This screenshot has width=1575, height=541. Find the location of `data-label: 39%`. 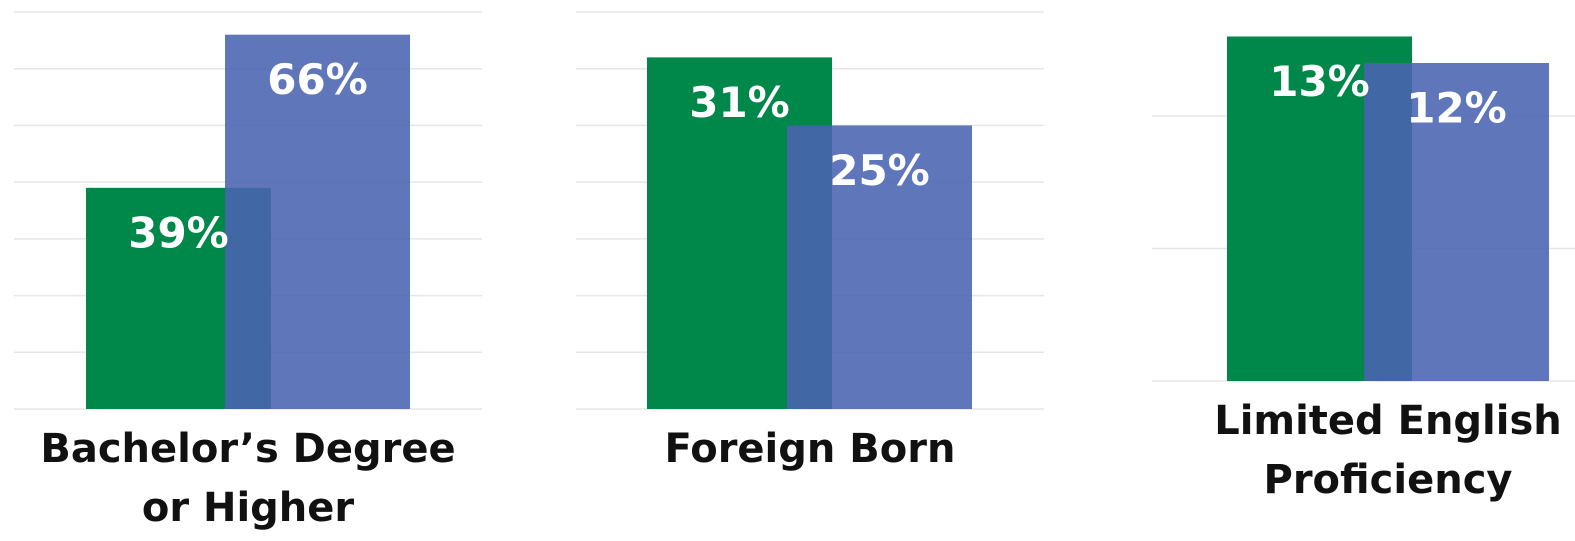

data-label: 39% is located at coordinates (178, 232).